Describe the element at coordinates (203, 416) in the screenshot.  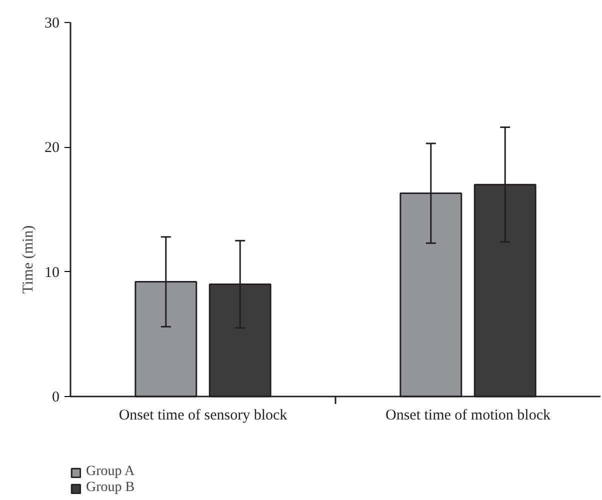
I see `x-tick-label: Onset time of sensory block` at that location.